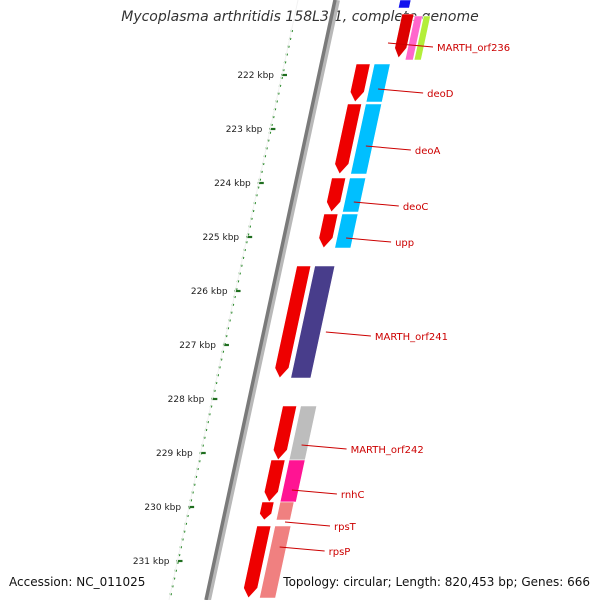 This screenshot has width=600, height=600. I want to click on scale-tick-label: 226 kbp, so click(209, 292).